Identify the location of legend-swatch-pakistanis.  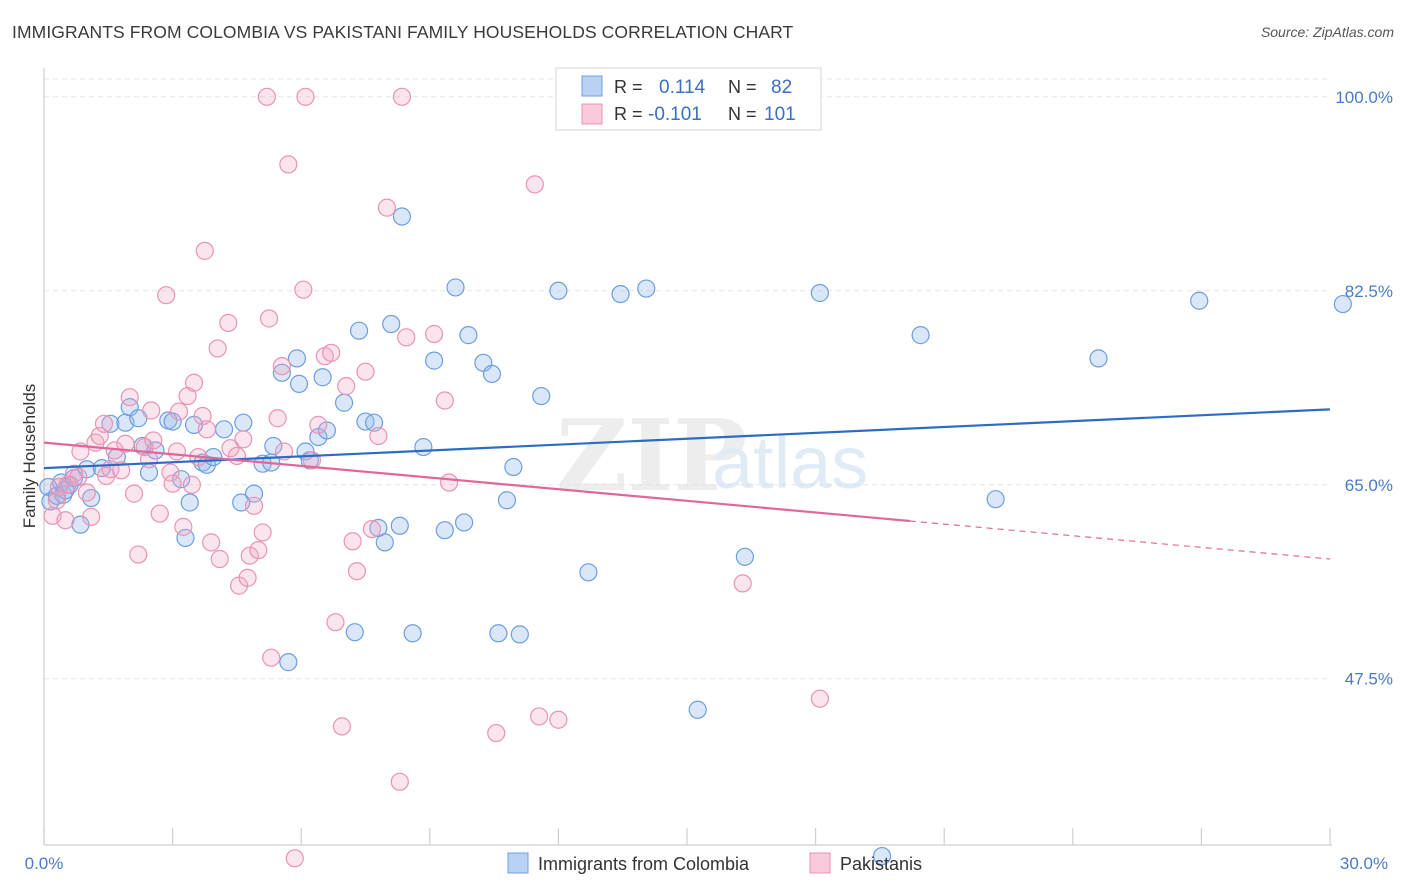
(820, 863).